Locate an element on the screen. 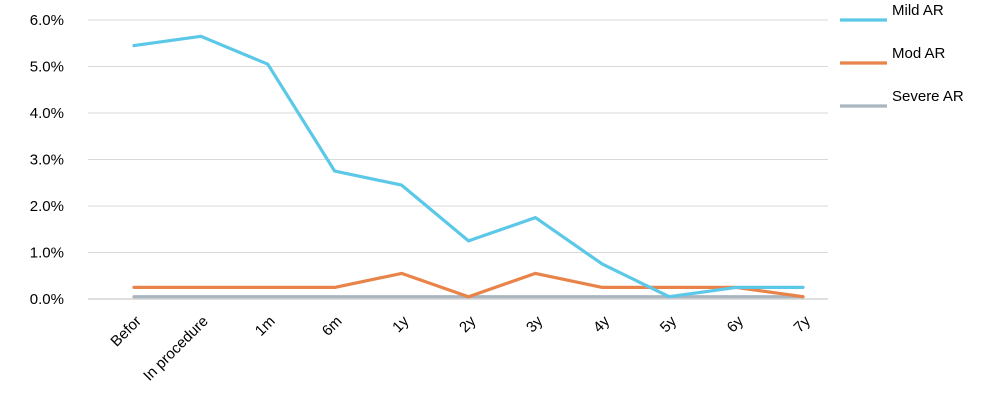 This screenshot has width=1000, height=405. y-tick-label: 4.0% is located at coordinates (47, 113).